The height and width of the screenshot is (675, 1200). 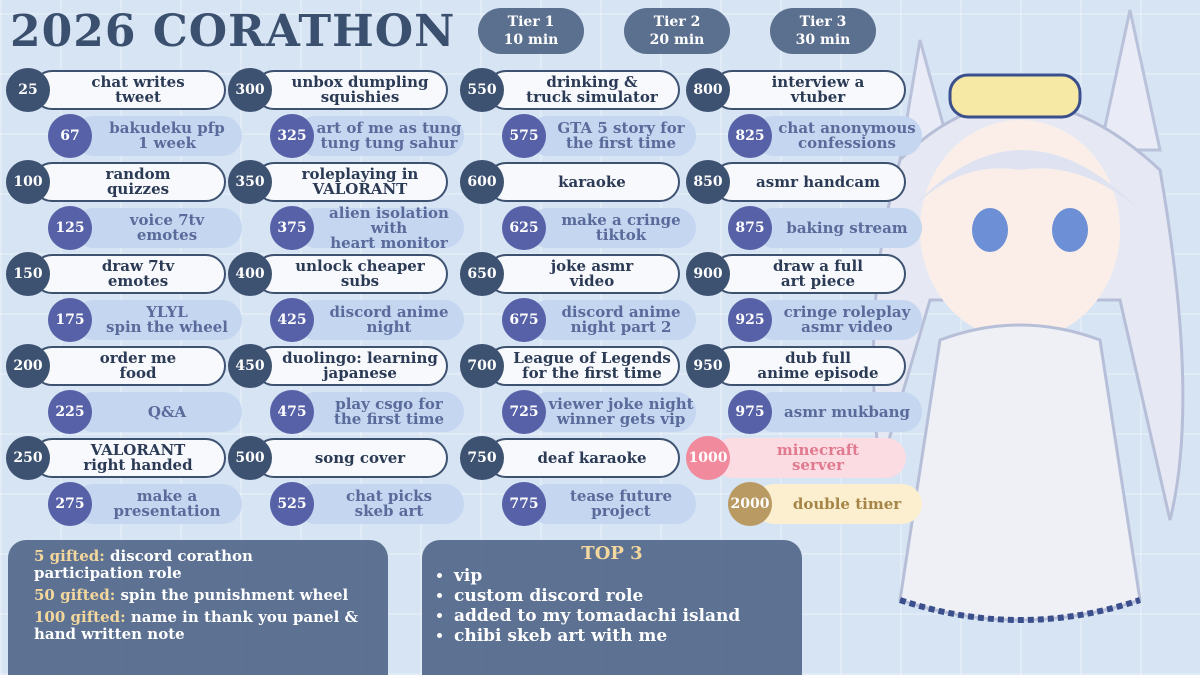 I want to click on goal: draw 7tv emotes 150, so click(x=116, y=274).